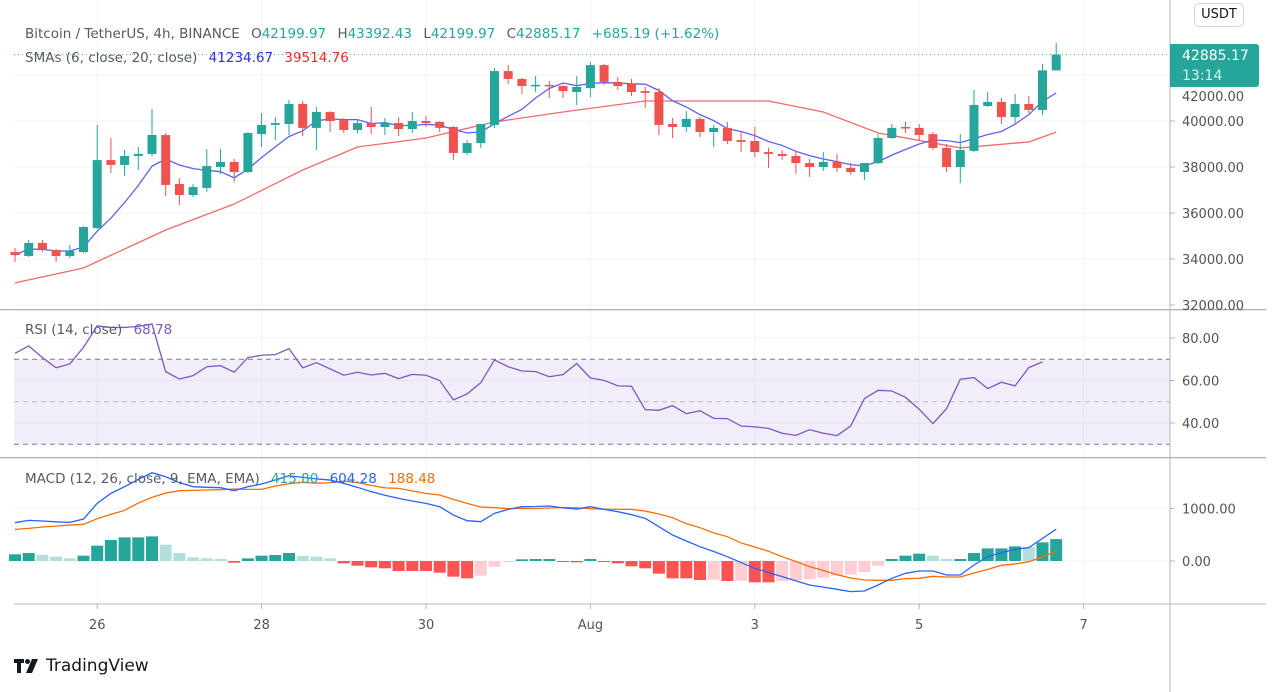 The width and height of the screenshot is (1280, 692). I want to click on ohlc-low: L42199.97, so click(459, 34).